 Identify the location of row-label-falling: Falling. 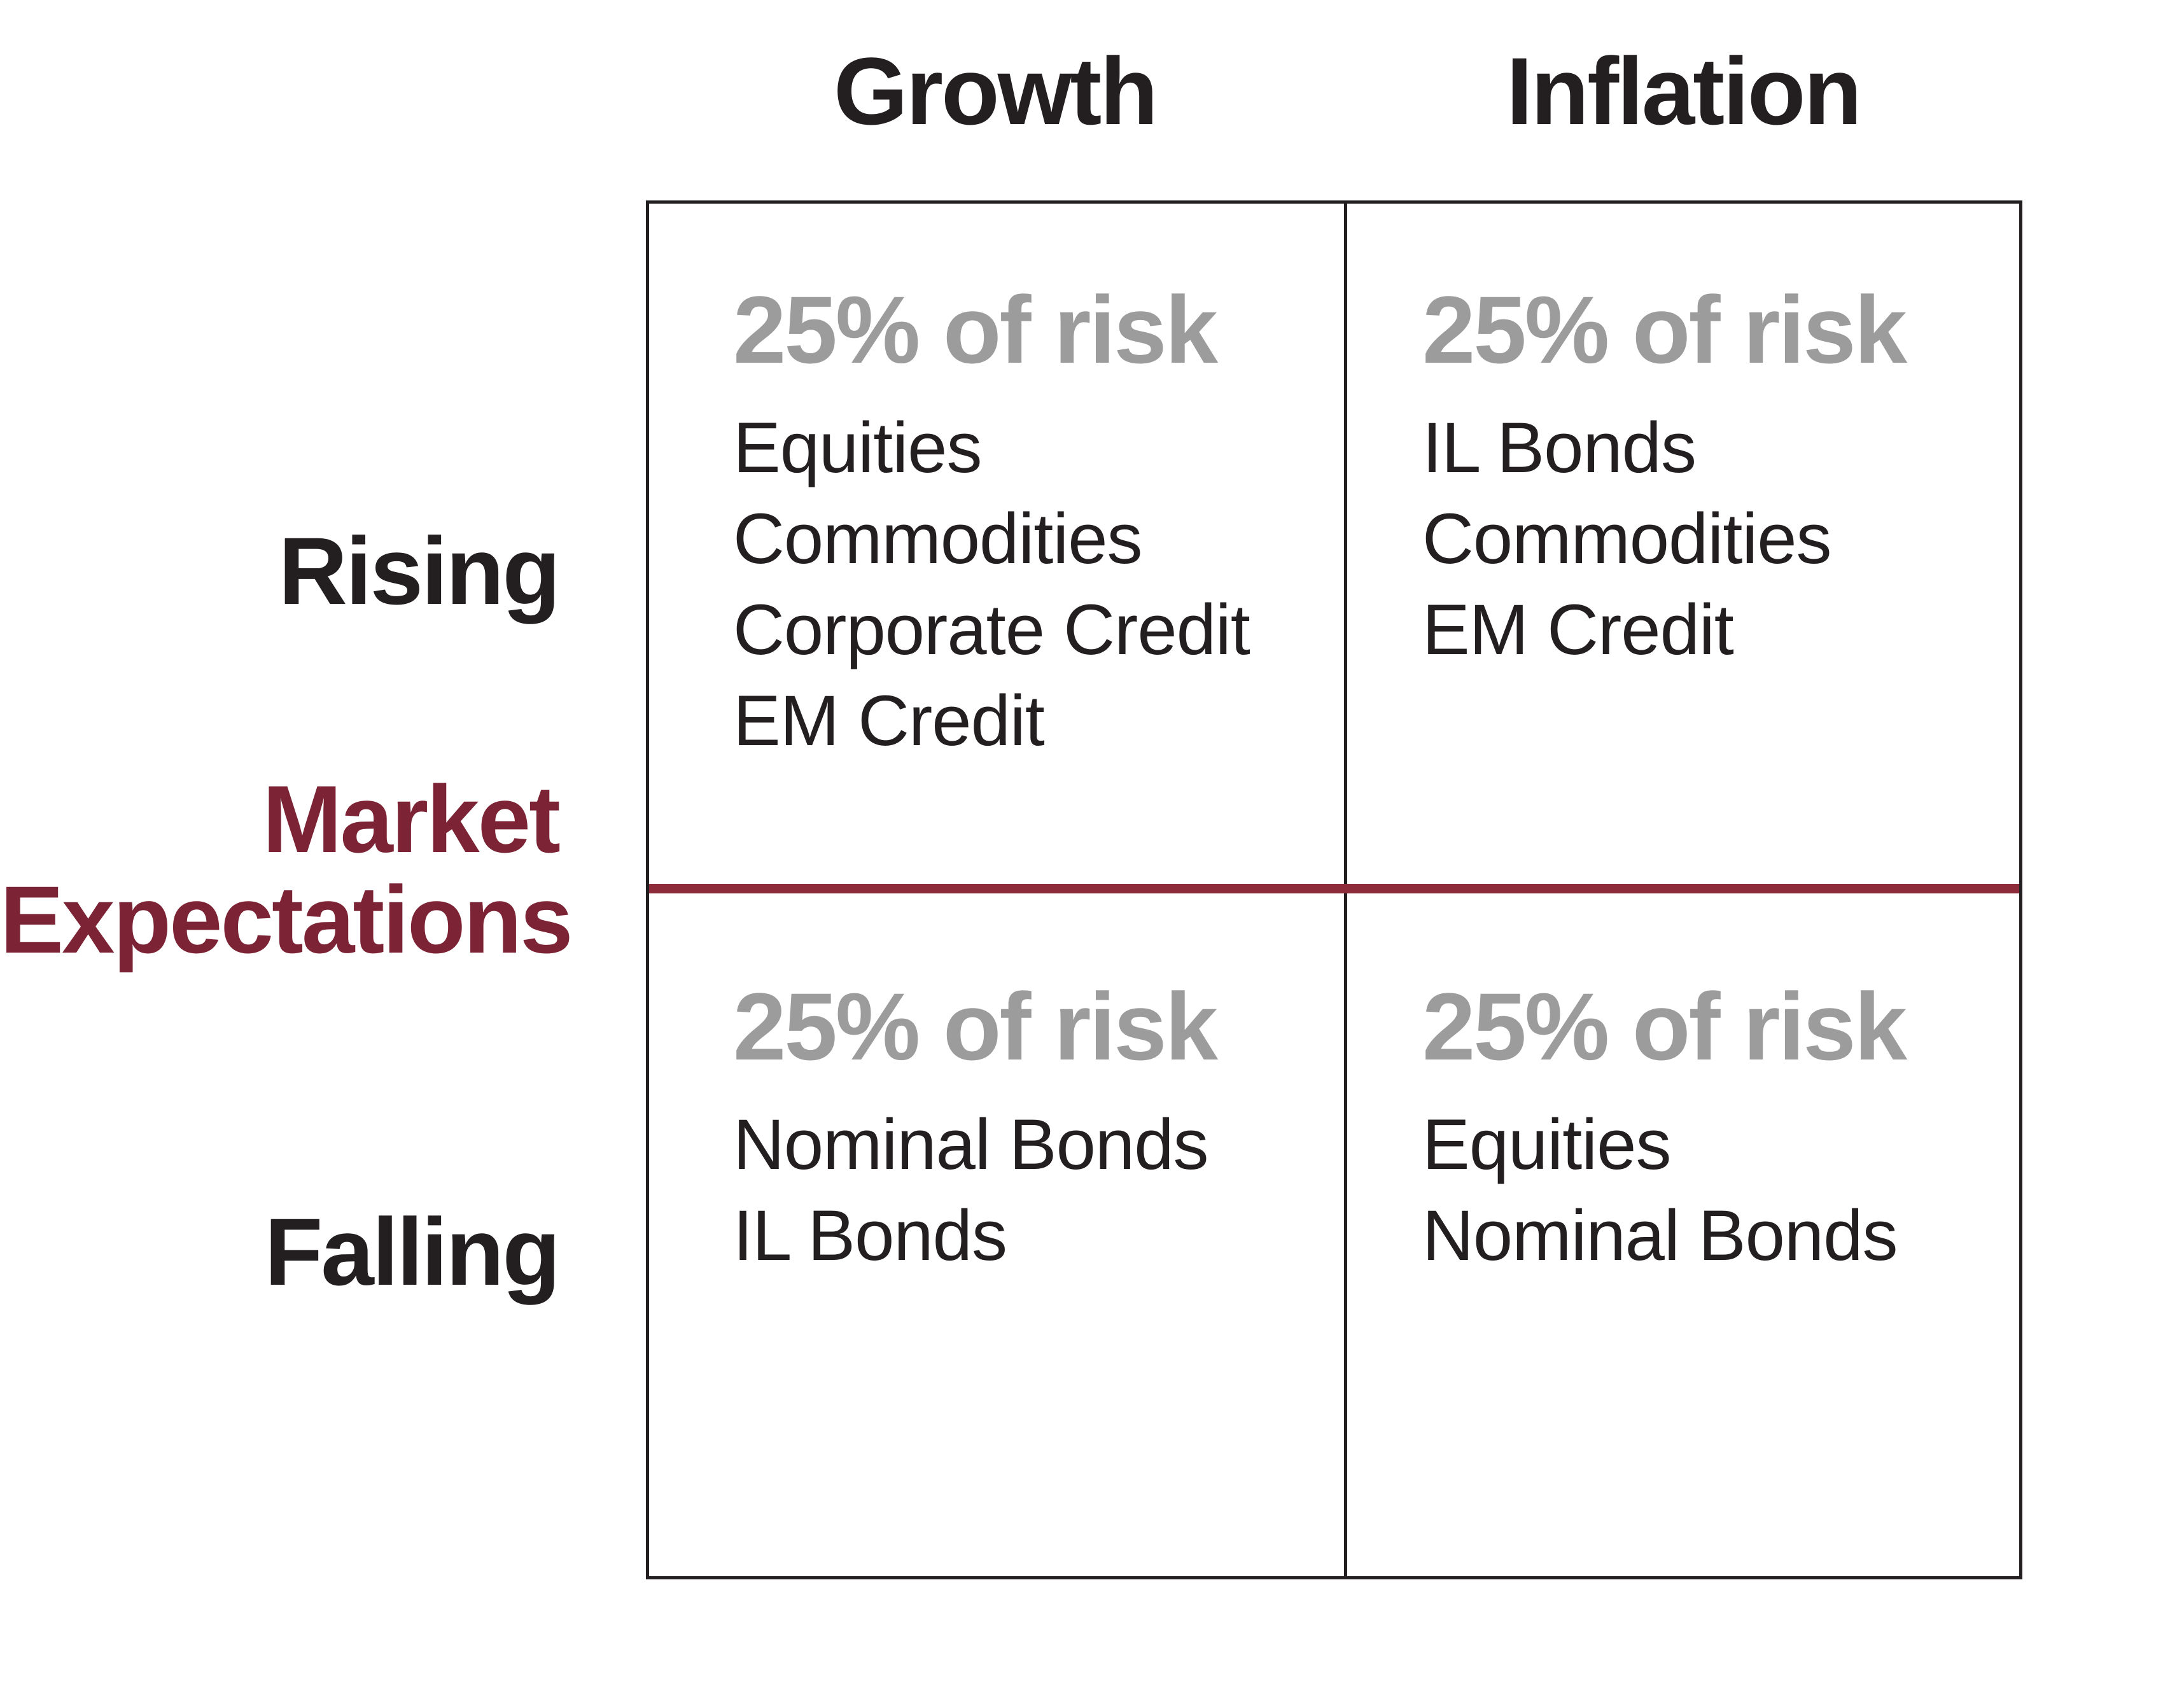
(412, 1251).